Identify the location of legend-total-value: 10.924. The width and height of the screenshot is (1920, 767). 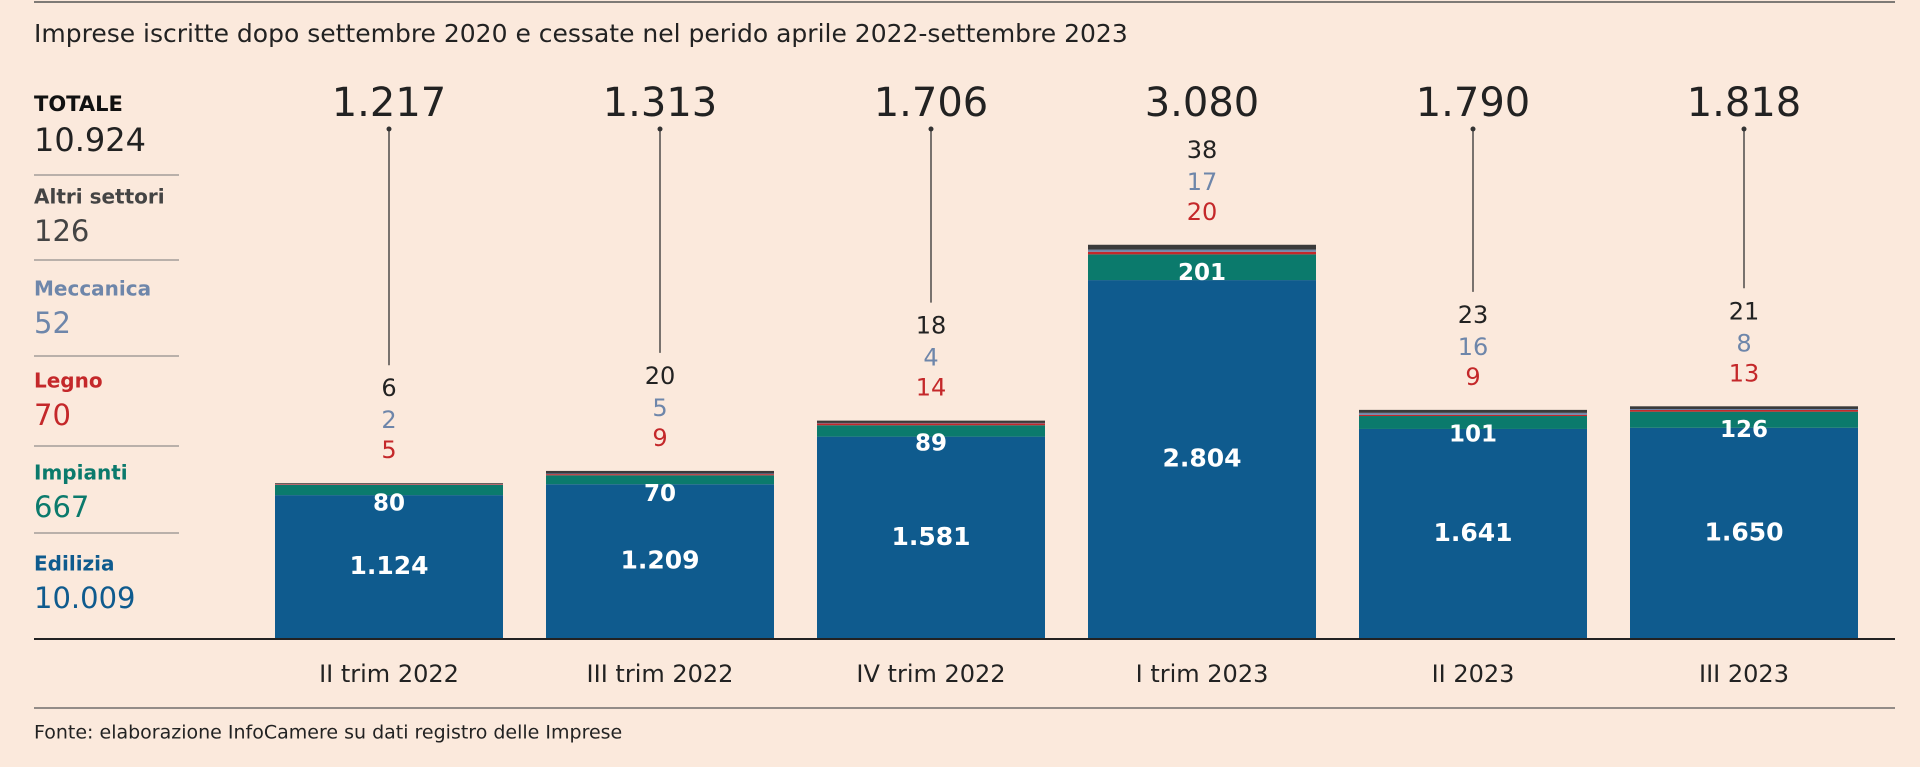
(90, 140).